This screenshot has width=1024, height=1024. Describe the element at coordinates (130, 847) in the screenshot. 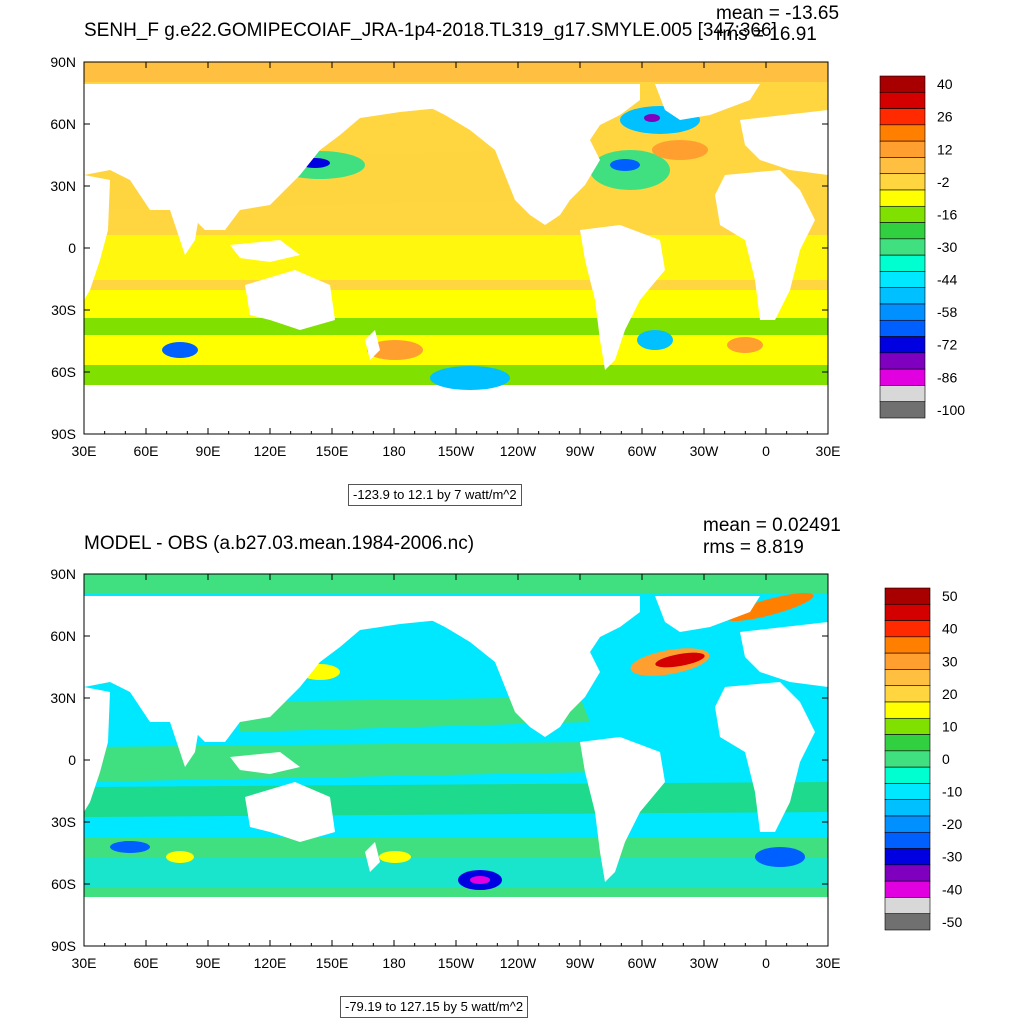

I see `indian-sector-negative` at that location.